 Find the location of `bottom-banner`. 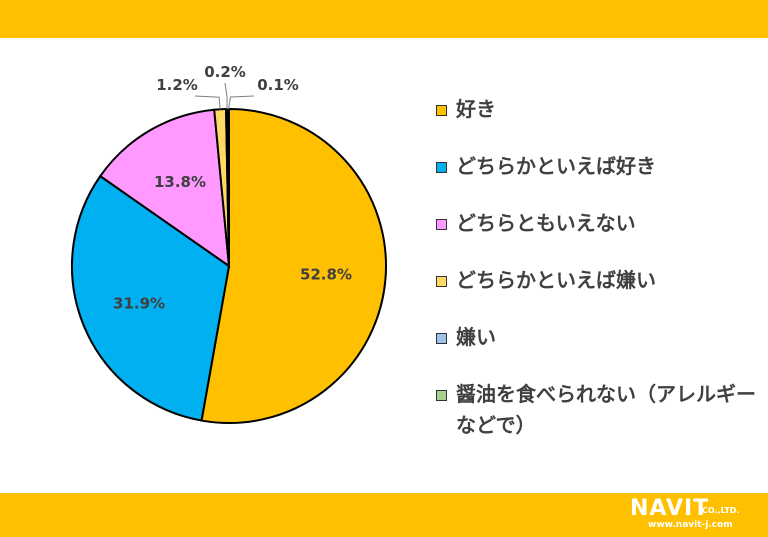

bottom-banner is located at coordinates (384, 515).